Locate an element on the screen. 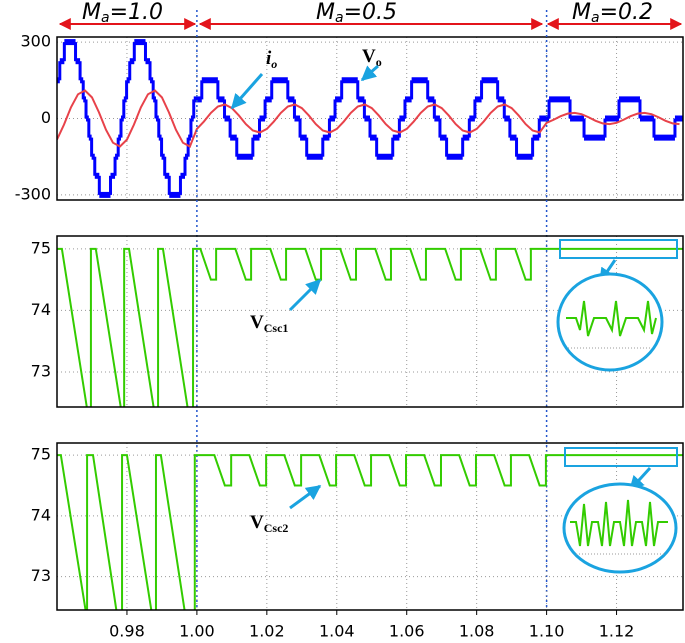 Image resolution: width=685 pixels, height=643 pixels. y-tick-label: 0 is located at coordinates (46, 117).